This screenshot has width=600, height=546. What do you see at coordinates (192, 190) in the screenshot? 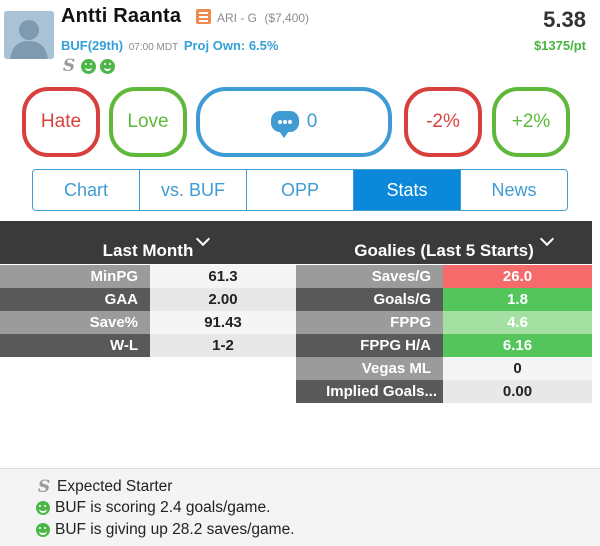
I see `tab-vs-opponent: vs. BUF` at bounding box center [192, 190].